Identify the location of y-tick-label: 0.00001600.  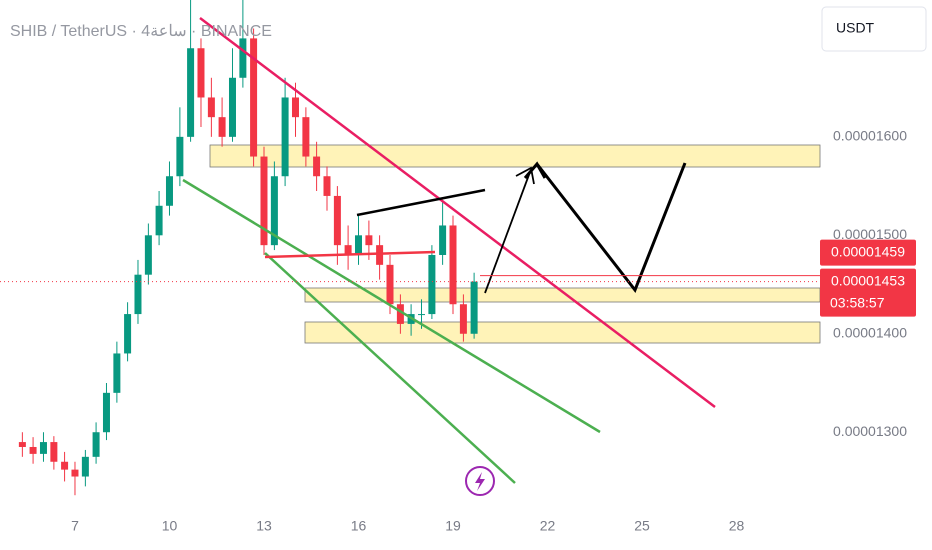
(870, 136).